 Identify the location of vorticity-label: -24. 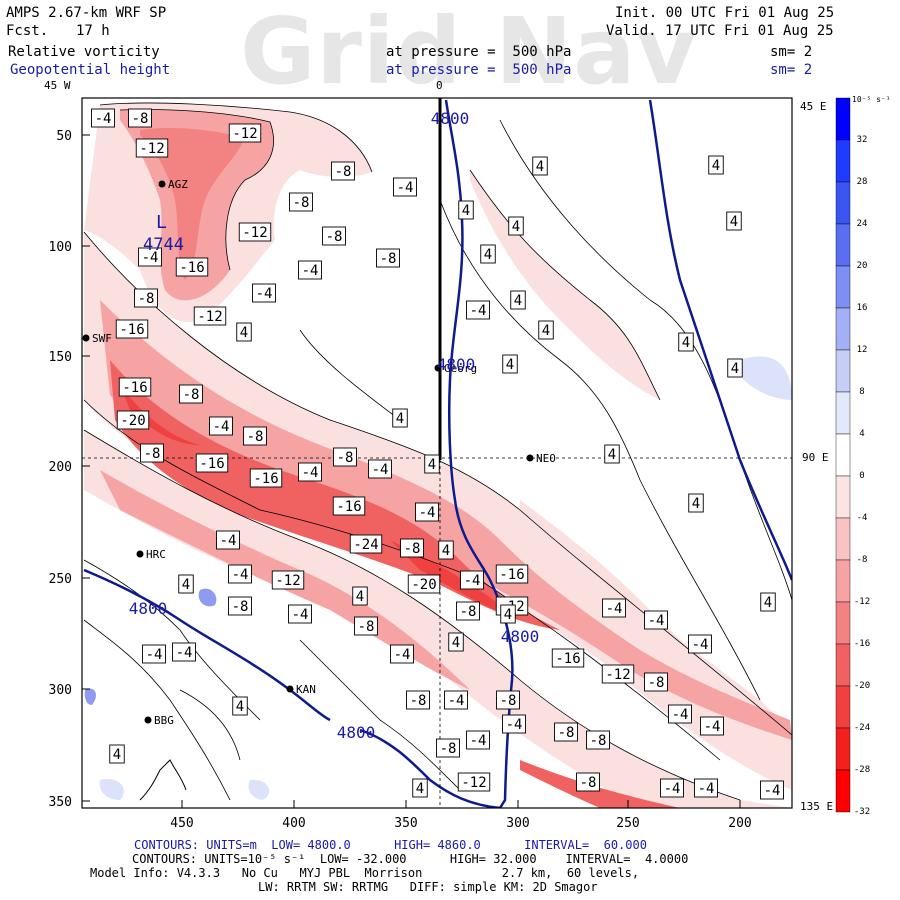
(365, 545).